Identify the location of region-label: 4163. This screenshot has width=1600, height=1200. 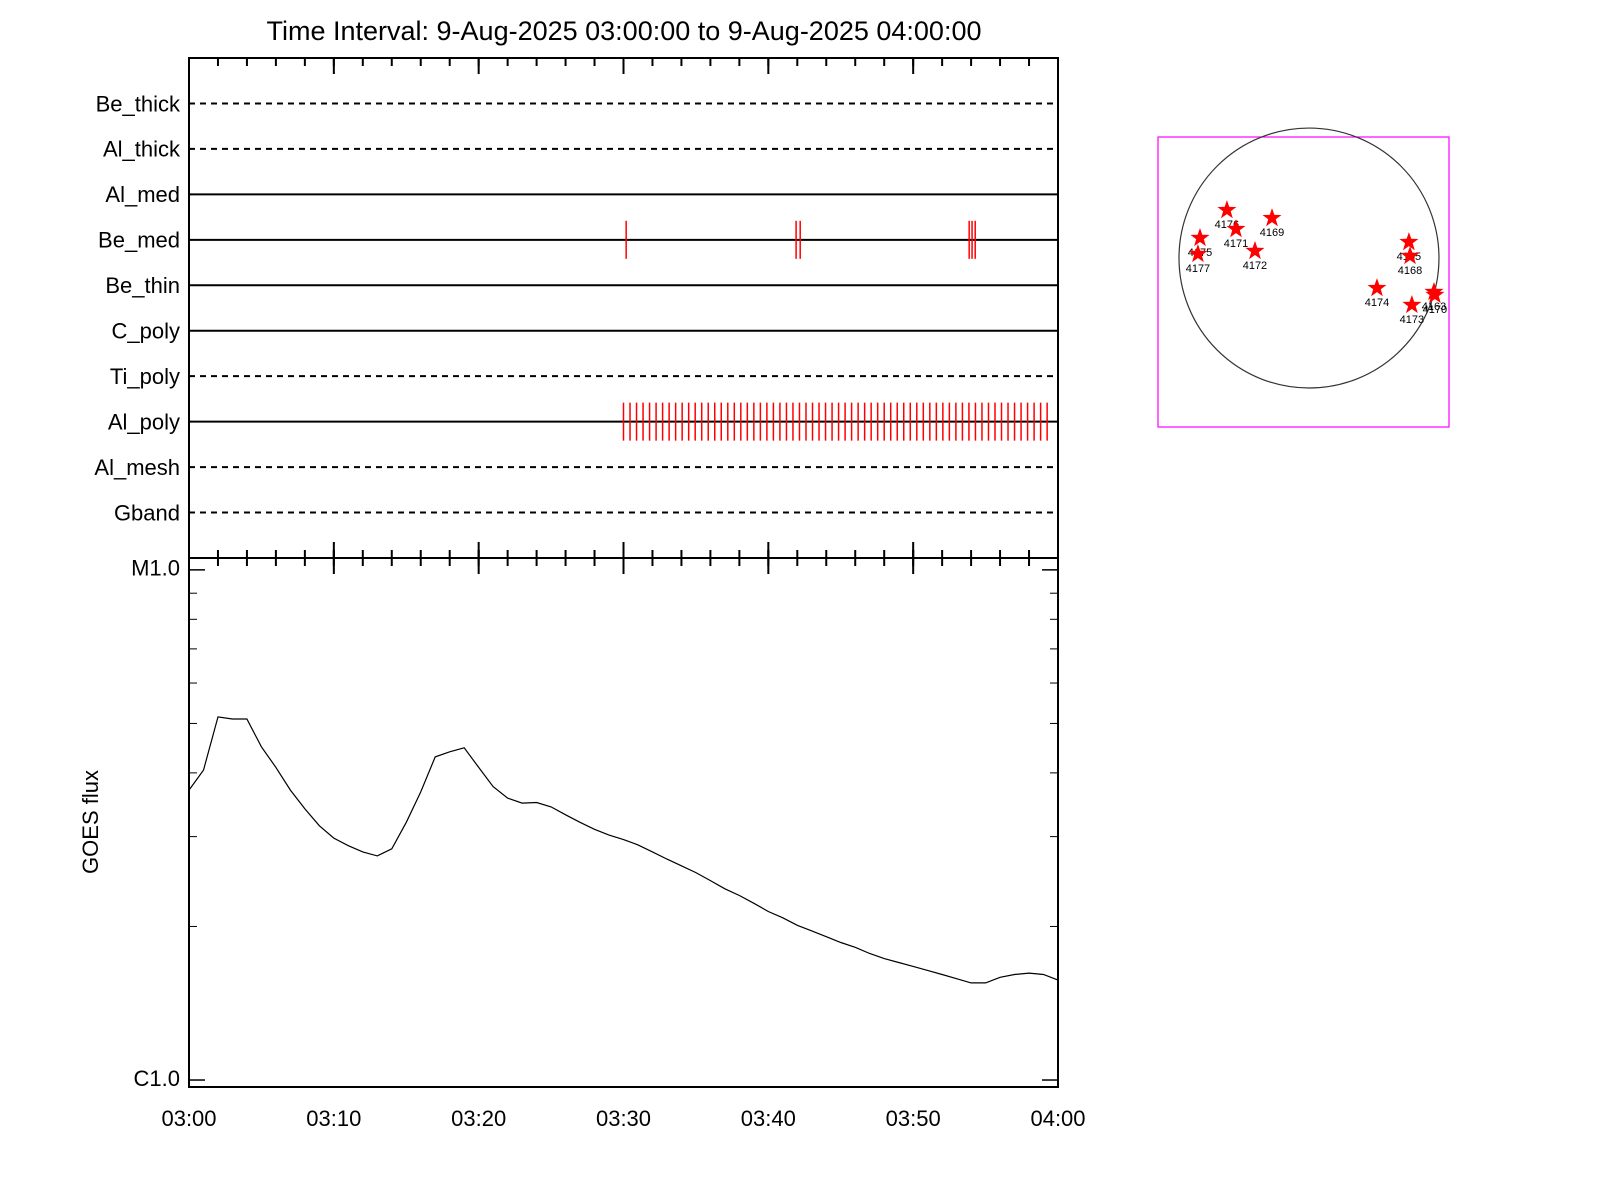
(1434, 307).